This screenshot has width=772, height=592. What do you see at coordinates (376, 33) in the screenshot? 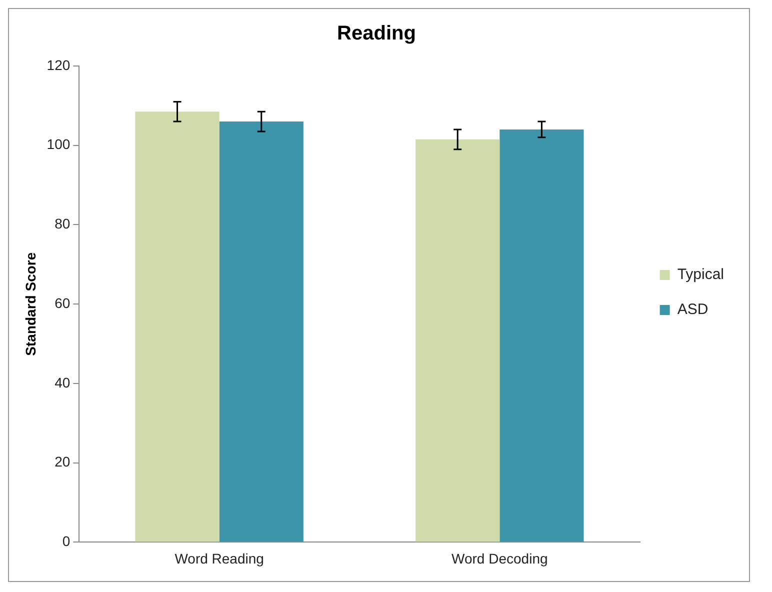
I see `chart-title: Reading` at bounding box center [376, 33].